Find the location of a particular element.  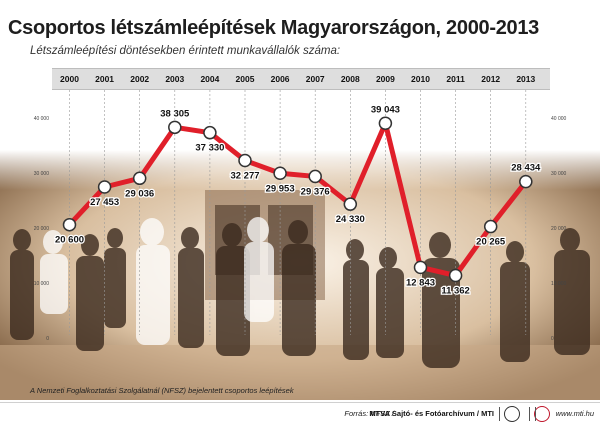

y-tick-label-right: 10 000 is located at coordinates (559, 284).